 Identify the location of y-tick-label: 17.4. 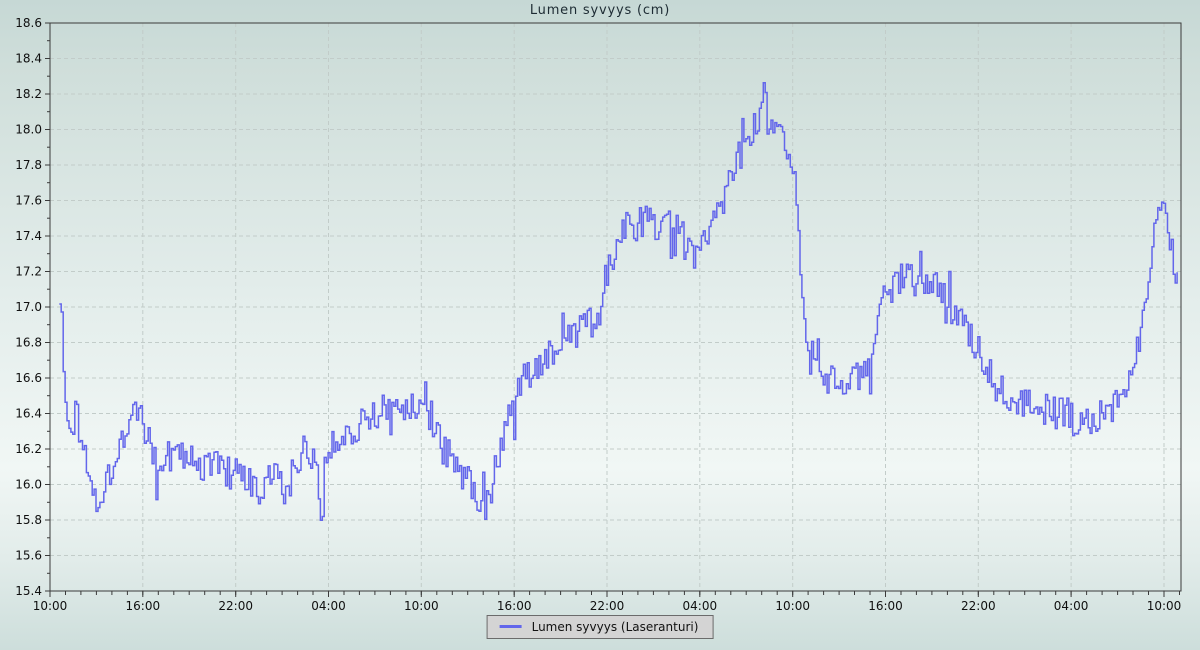
(28, 236).